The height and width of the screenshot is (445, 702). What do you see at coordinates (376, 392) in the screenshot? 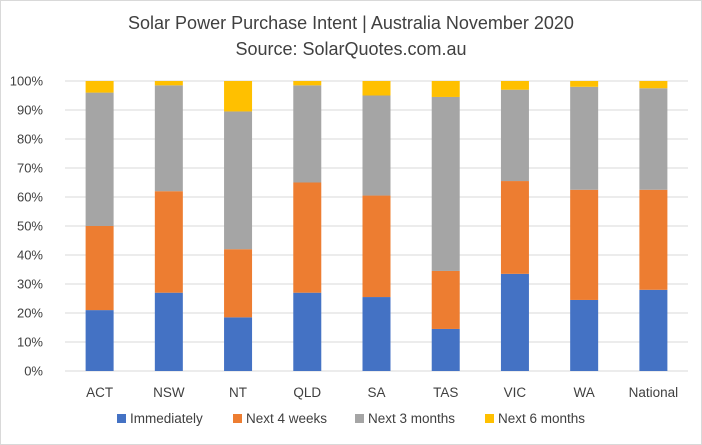
I see `category-label: SA` at bounding box center [376, 392].